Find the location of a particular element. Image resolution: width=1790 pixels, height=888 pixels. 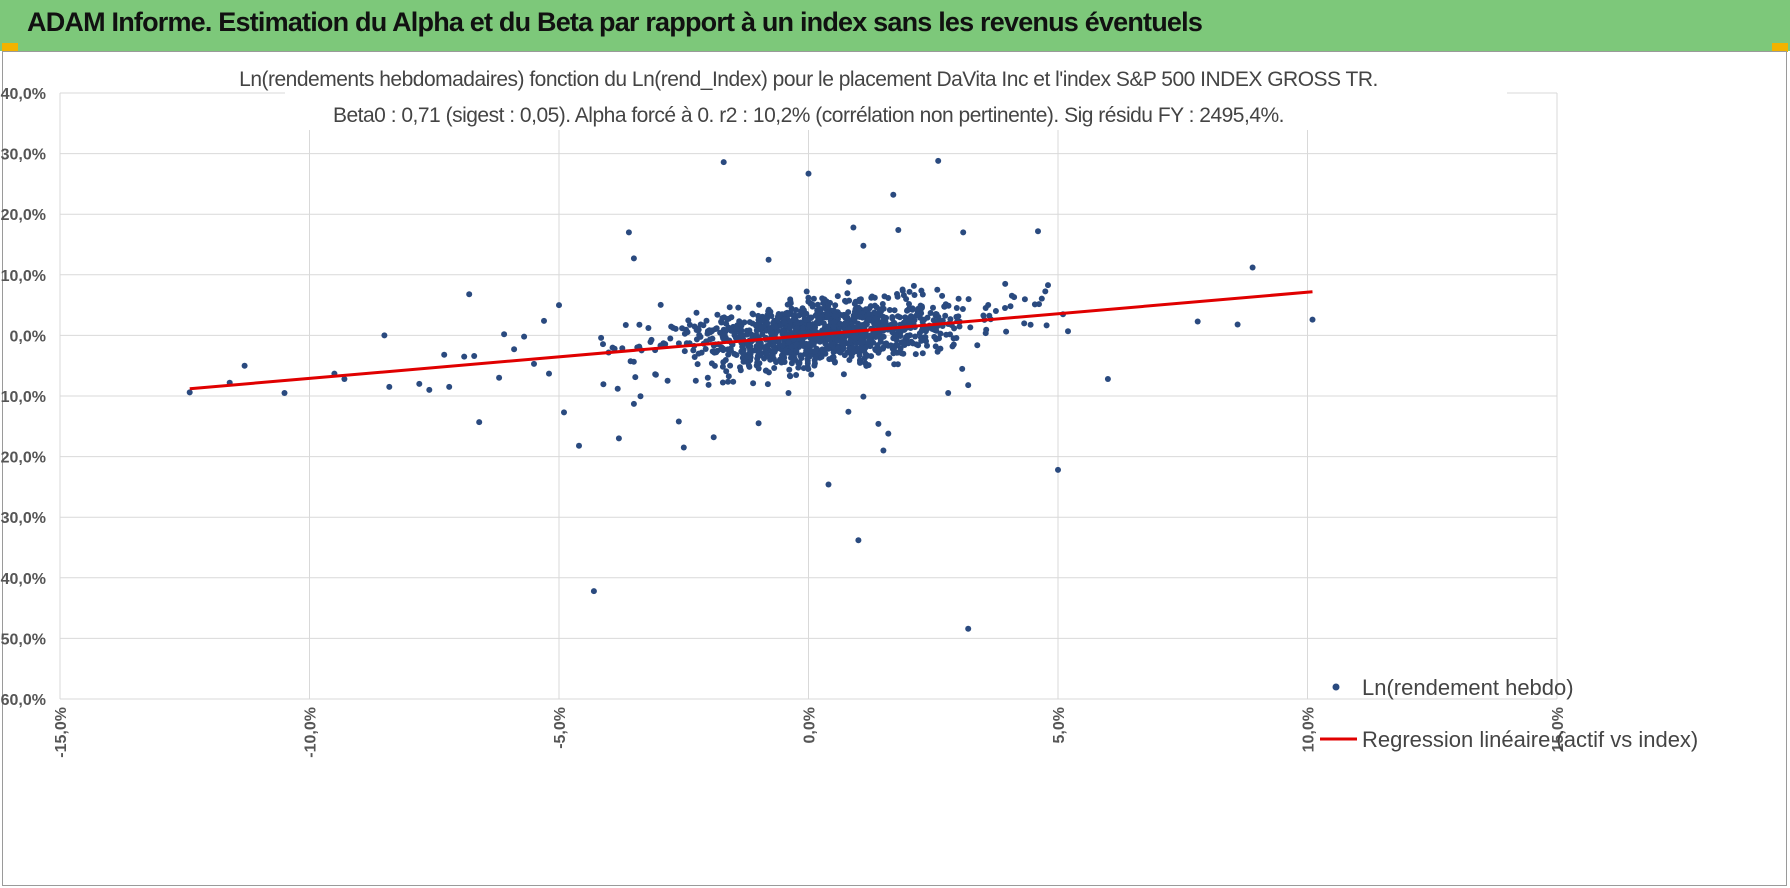

x-axis-tick-labels: -15,0% -10,0% -5,0% 0,0% 5,0% 10,0% 15,0% is located at coordinates (810, 732).